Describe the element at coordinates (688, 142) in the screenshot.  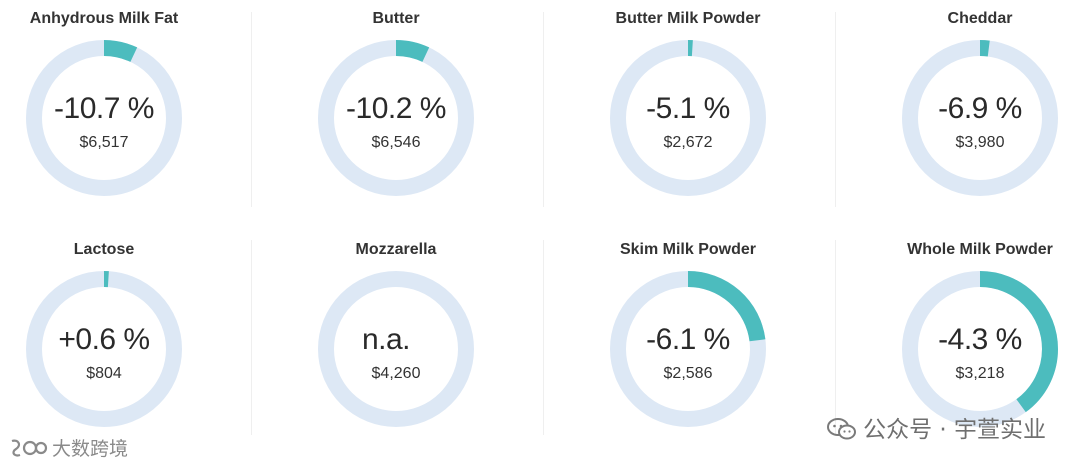
I see `price-value: $2,672` at that location.